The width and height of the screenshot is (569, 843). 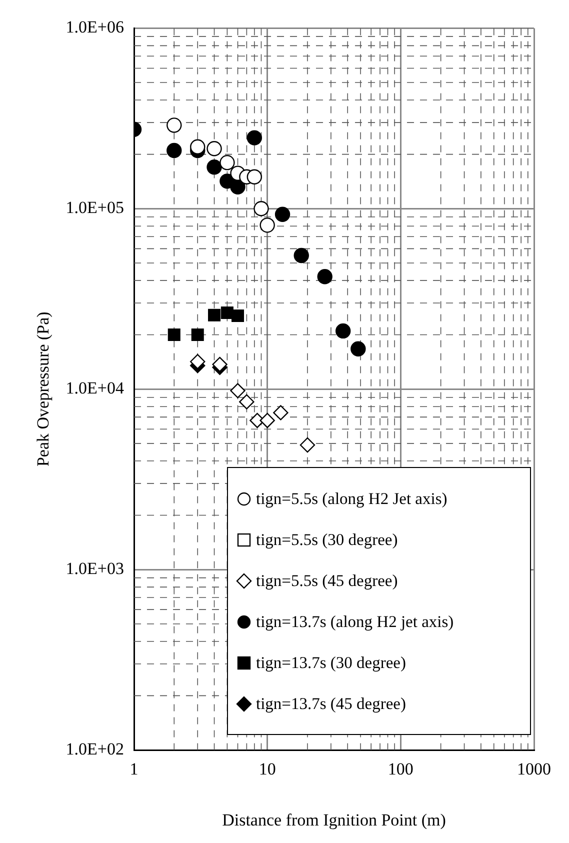 I want to click on y-tick-label: 1.0E+03, so click(x=95, y=568).